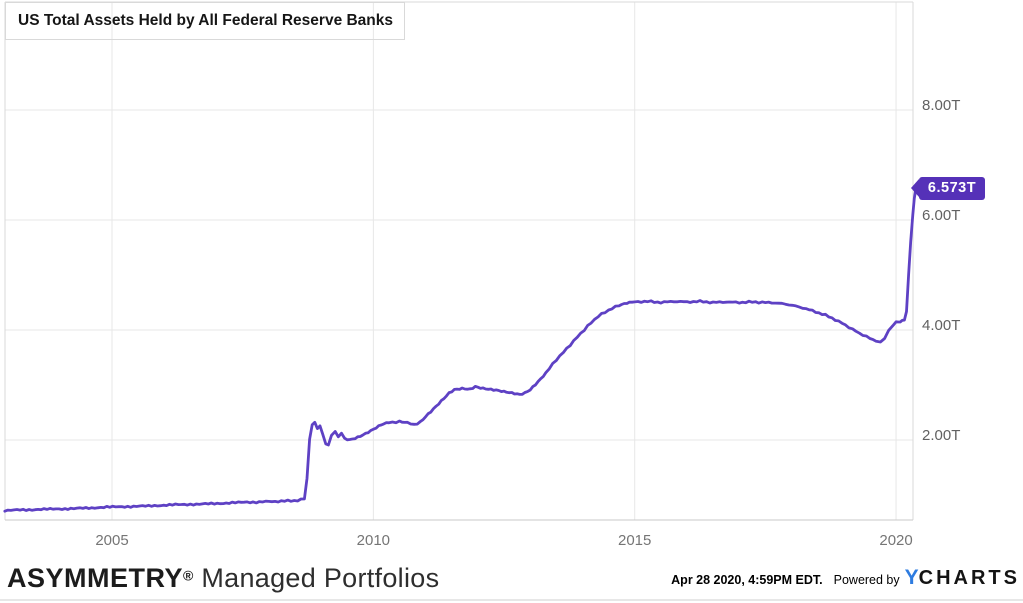  I want to click on brand-footer: ASYMMETRY® Managed Portfolios, so click(223, 578).